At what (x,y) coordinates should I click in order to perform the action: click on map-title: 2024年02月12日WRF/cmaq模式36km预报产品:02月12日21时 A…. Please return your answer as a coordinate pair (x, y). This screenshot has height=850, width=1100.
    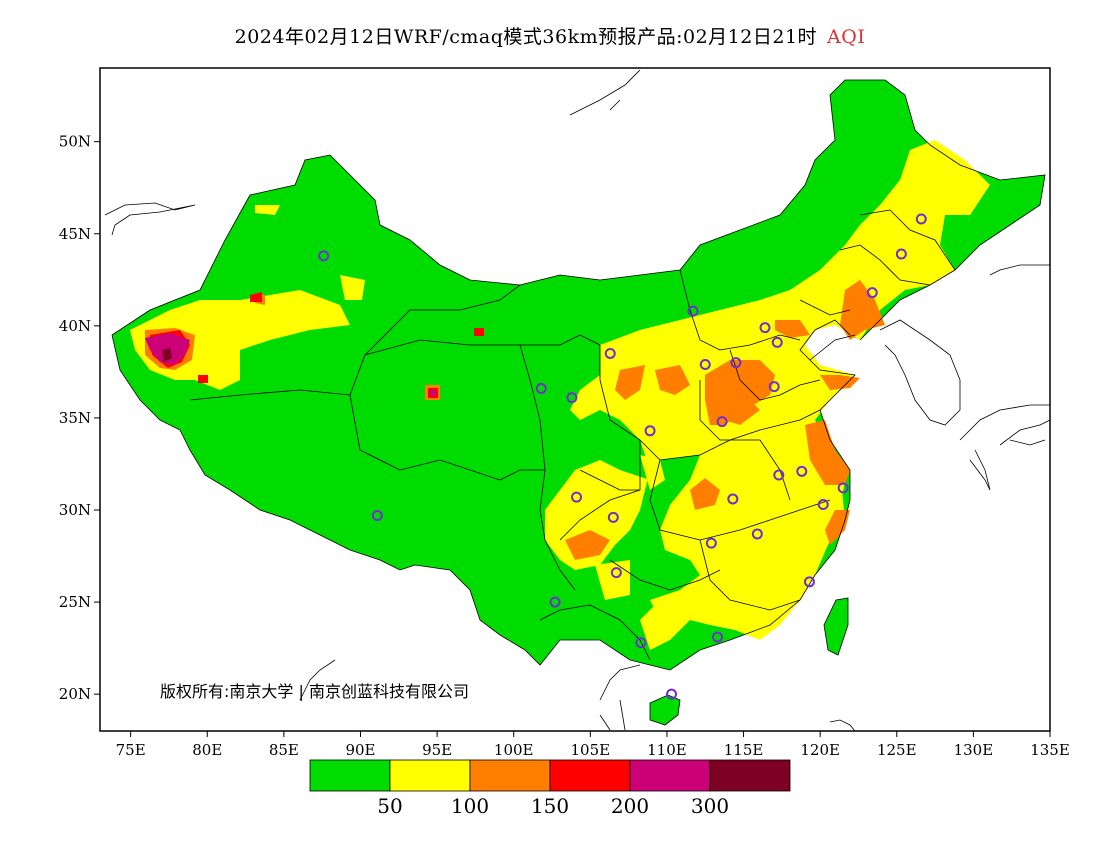
    Looking at the image, I should click on (550, 35).